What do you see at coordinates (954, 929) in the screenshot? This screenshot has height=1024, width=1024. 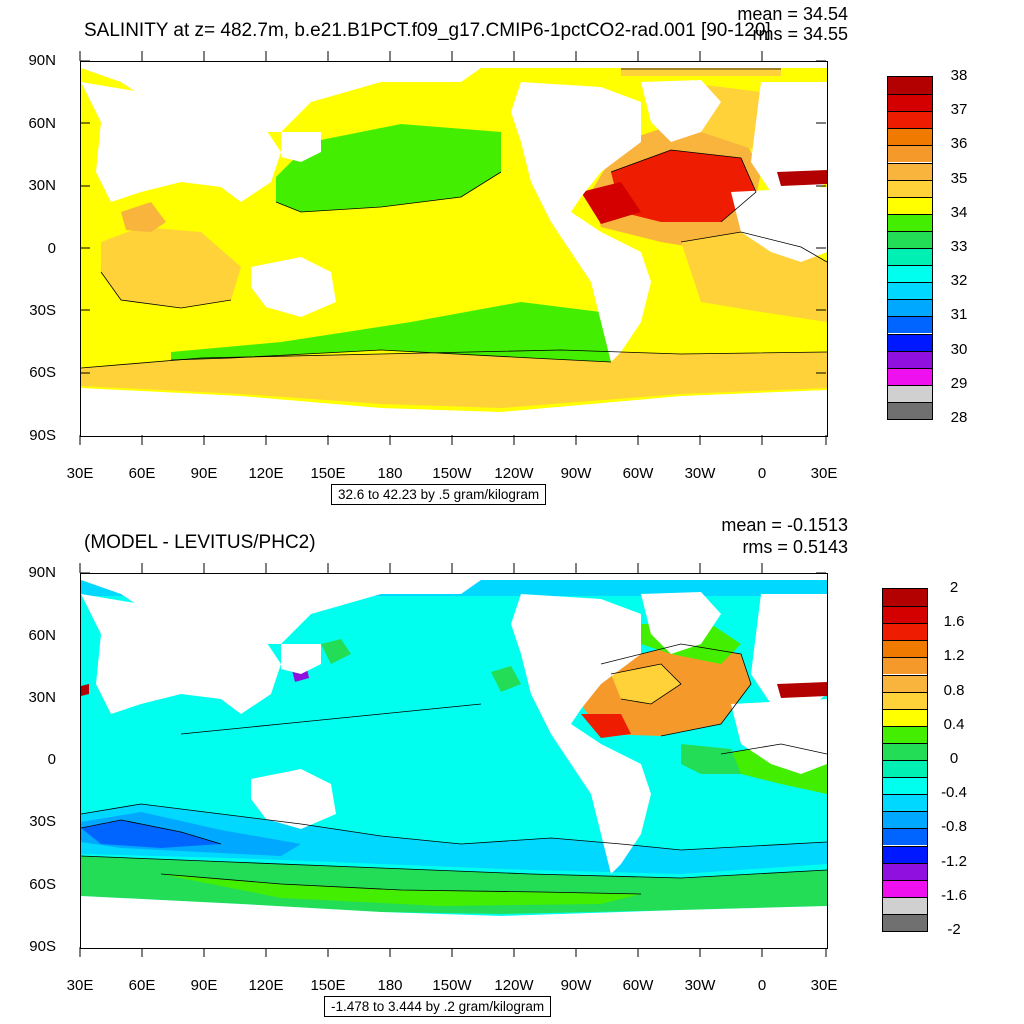 I see `colorbar-label: -2` at bounding box center [954, 929].